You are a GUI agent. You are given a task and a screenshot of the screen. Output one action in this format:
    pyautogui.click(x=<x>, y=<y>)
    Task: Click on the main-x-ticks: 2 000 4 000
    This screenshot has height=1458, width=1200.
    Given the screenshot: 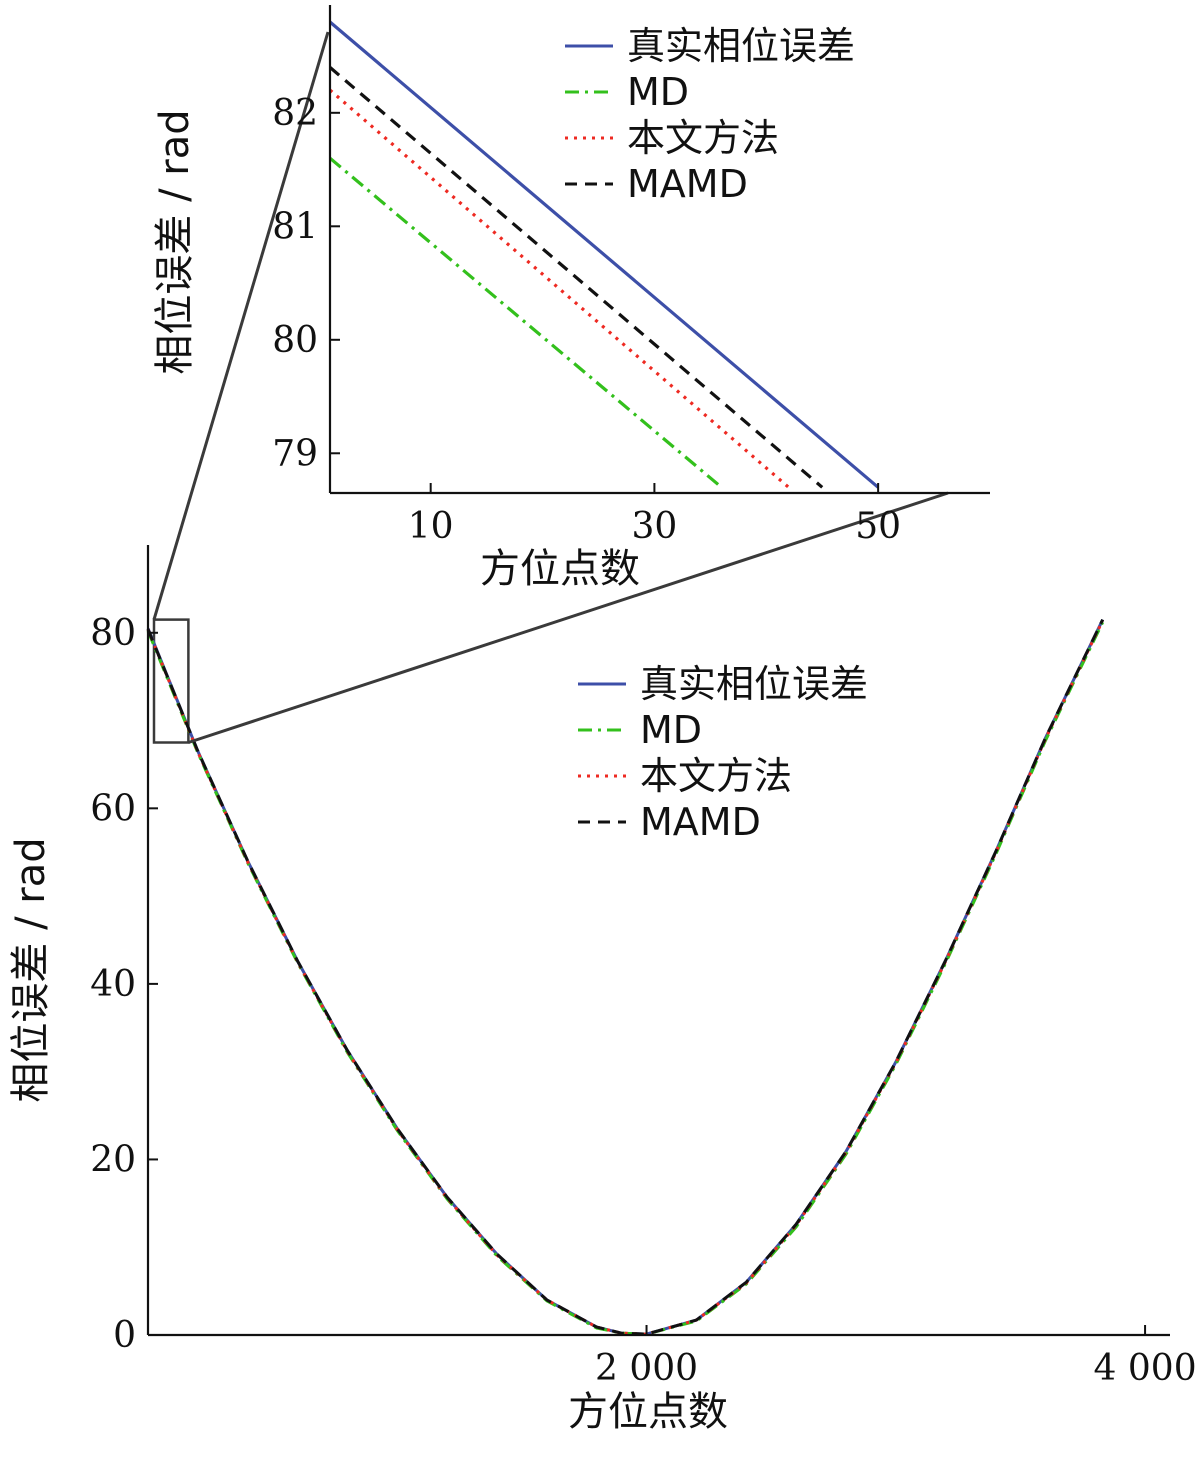 What is the action you would take?
    pyautogui.click(x=896, y=1357)
    